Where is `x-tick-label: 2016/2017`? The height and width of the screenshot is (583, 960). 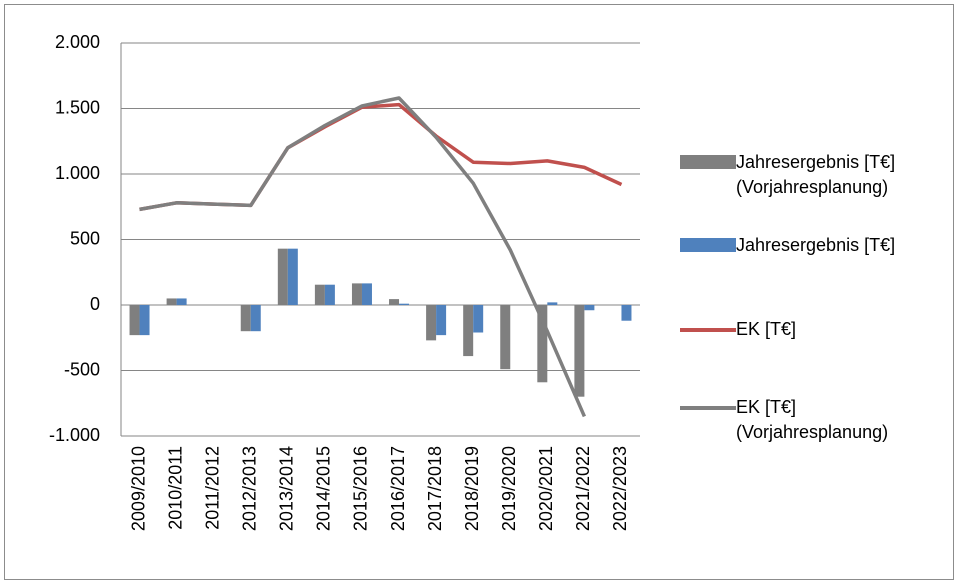
x-tick-label: 2016/2017 is located at coordinates (398, 488).